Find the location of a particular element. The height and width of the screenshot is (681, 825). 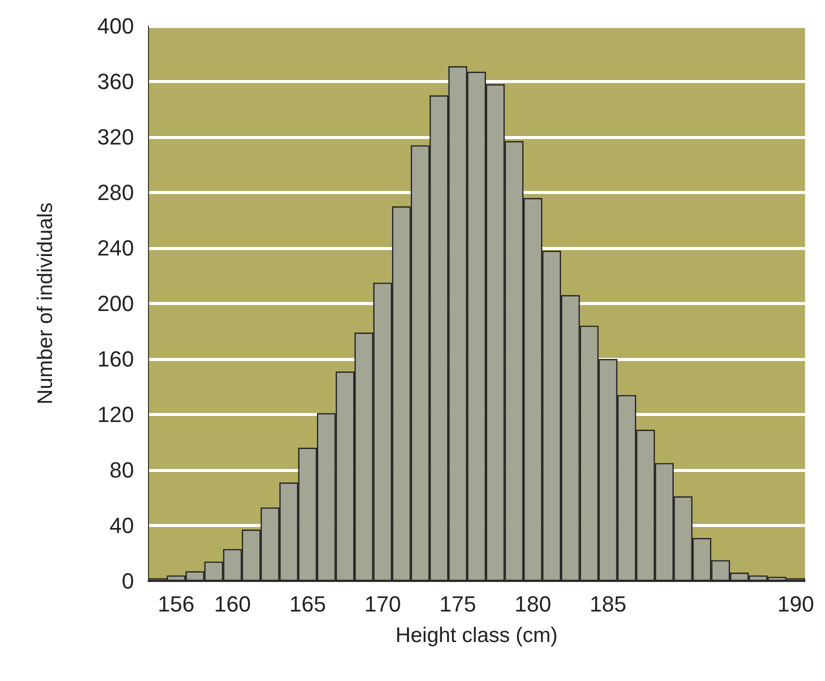

y-tick-label: 200 is located at coordinates (115, 303).